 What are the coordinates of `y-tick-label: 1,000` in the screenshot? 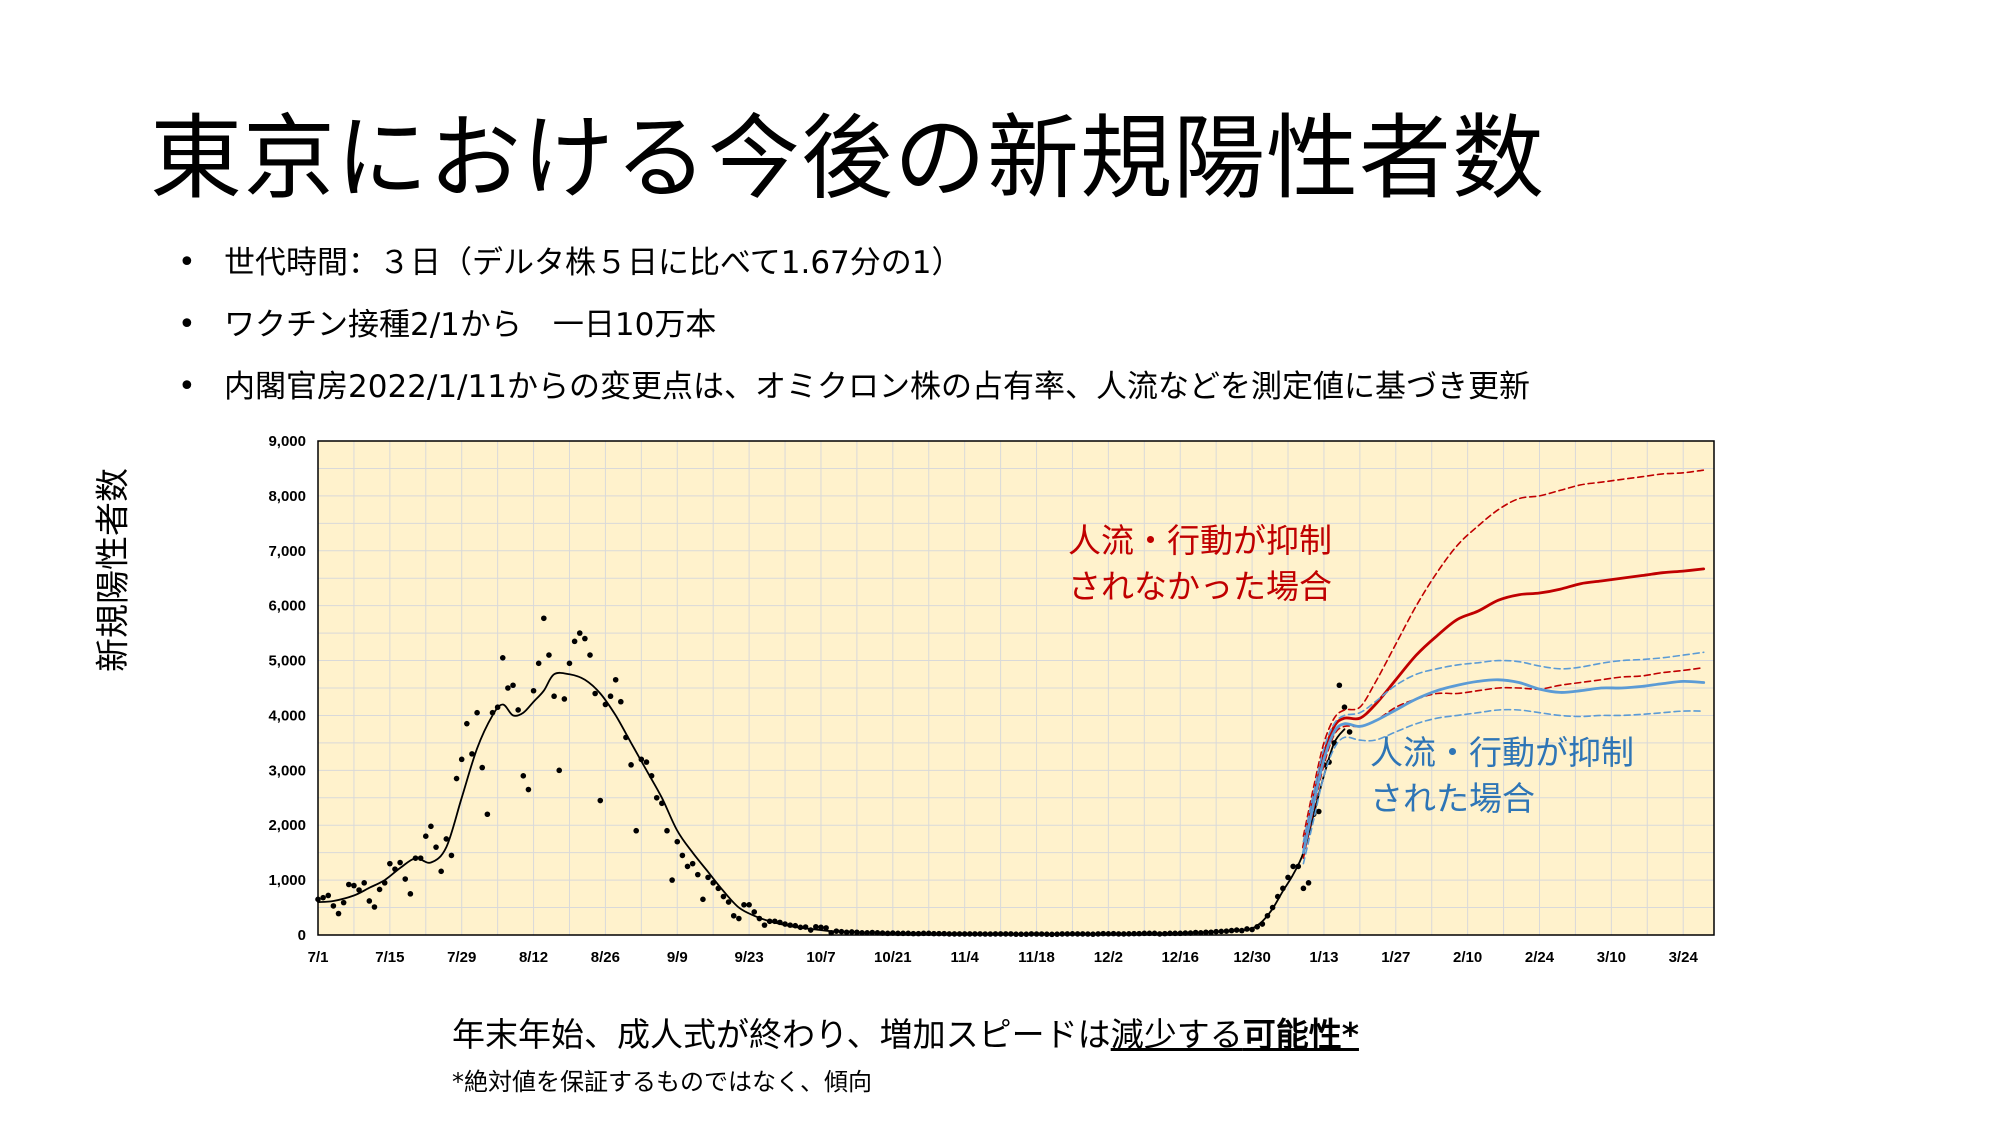 It's located at (287, 880).